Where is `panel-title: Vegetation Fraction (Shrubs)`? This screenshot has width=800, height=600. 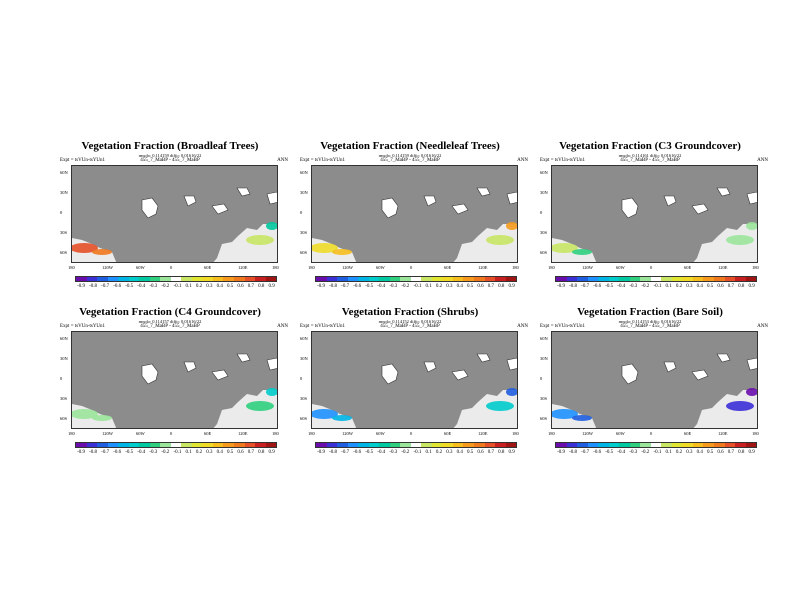 panel-title: Vegetation Fraction (Shrubs) is located at coordinates (410, 312).